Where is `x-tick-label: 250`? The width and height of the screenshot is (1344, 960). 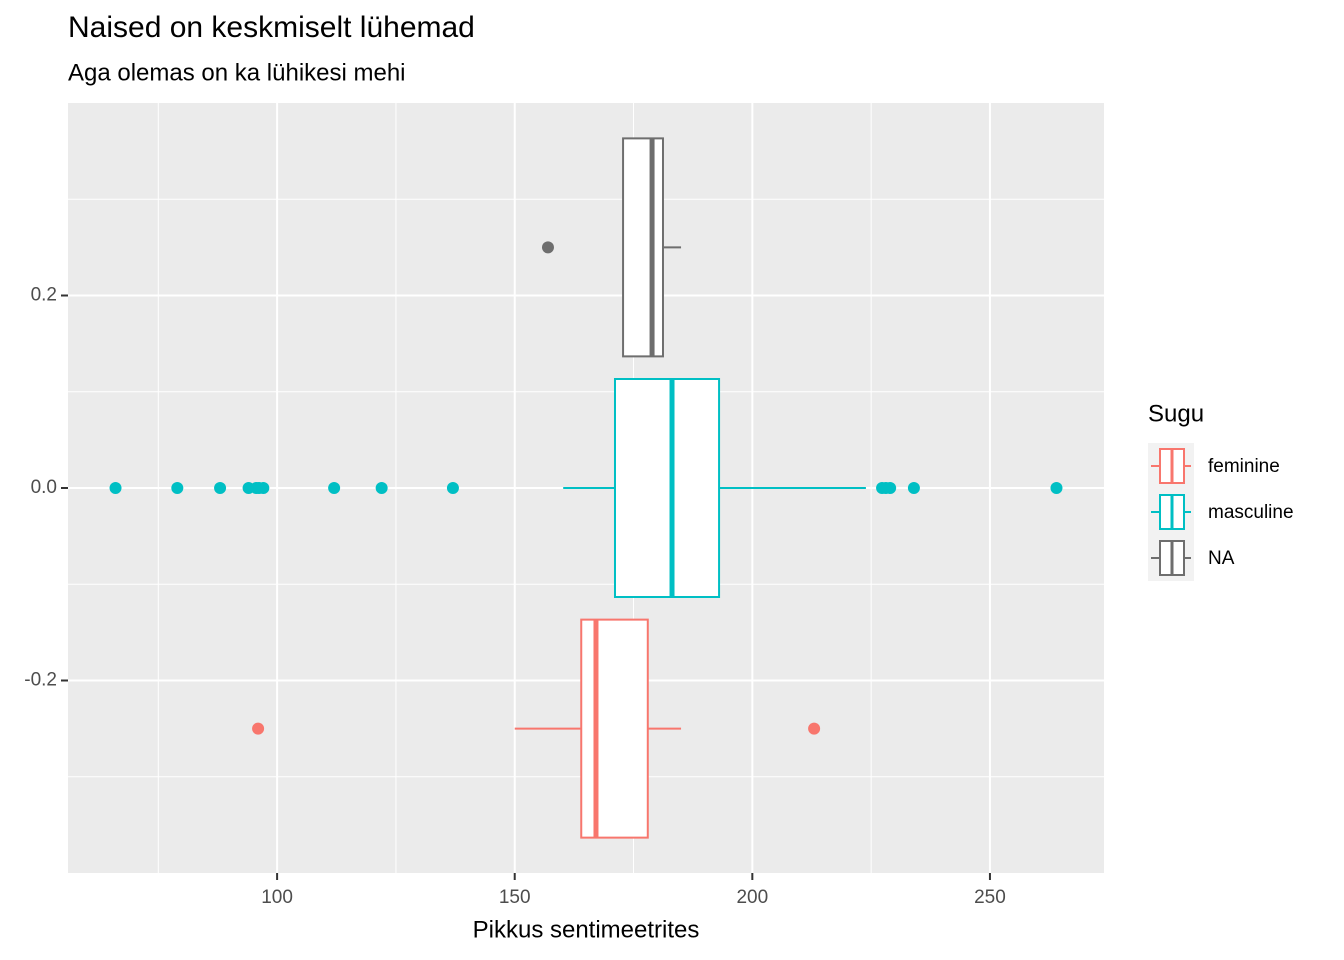
x-tick-label: 250 is located at coordinates (990, 897).